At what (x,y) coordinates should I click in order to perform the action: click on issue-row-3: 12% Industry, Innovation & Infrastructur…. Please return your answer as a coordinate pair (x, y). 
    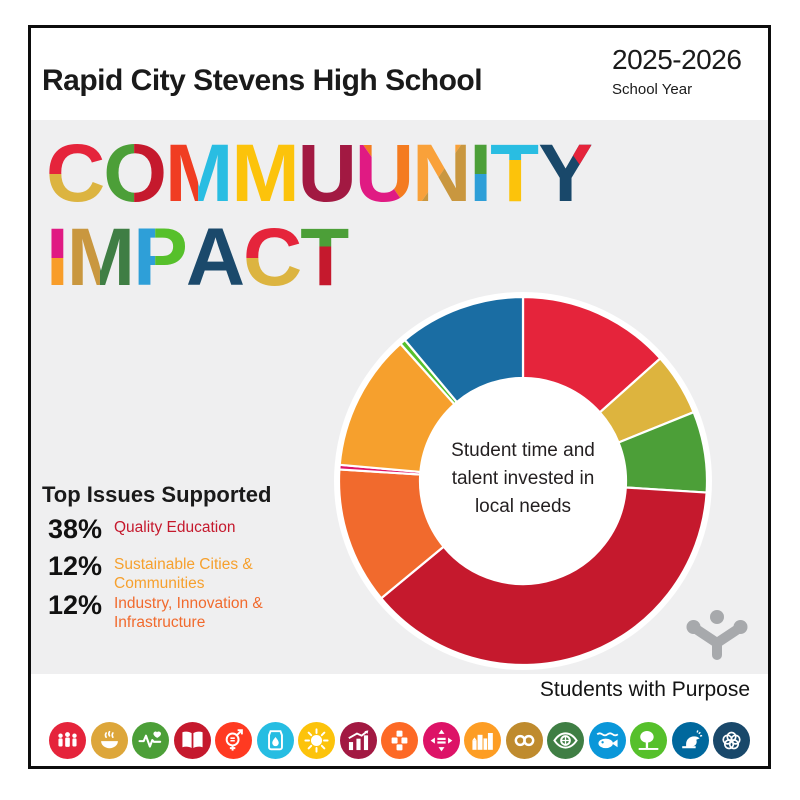
    Looking at the image, I should click on (167, 611).